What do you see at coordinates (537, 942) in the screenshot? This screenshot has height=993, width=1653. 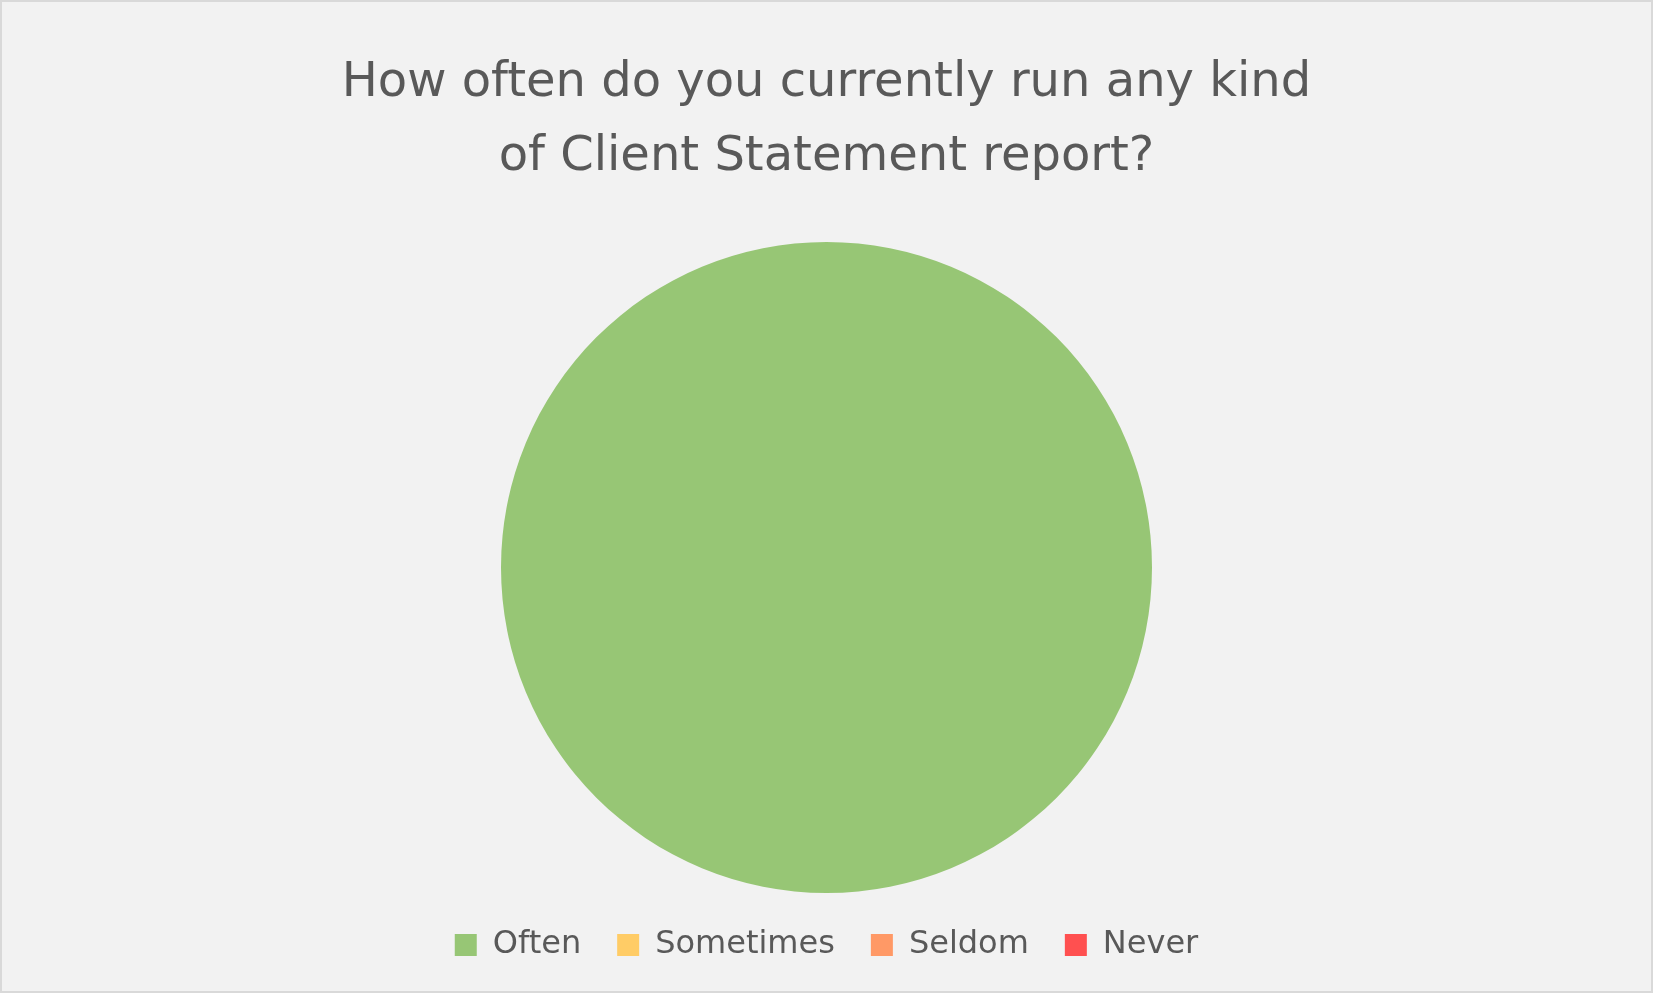 I see `legend-label: Often` at bounding box center [537, 942].